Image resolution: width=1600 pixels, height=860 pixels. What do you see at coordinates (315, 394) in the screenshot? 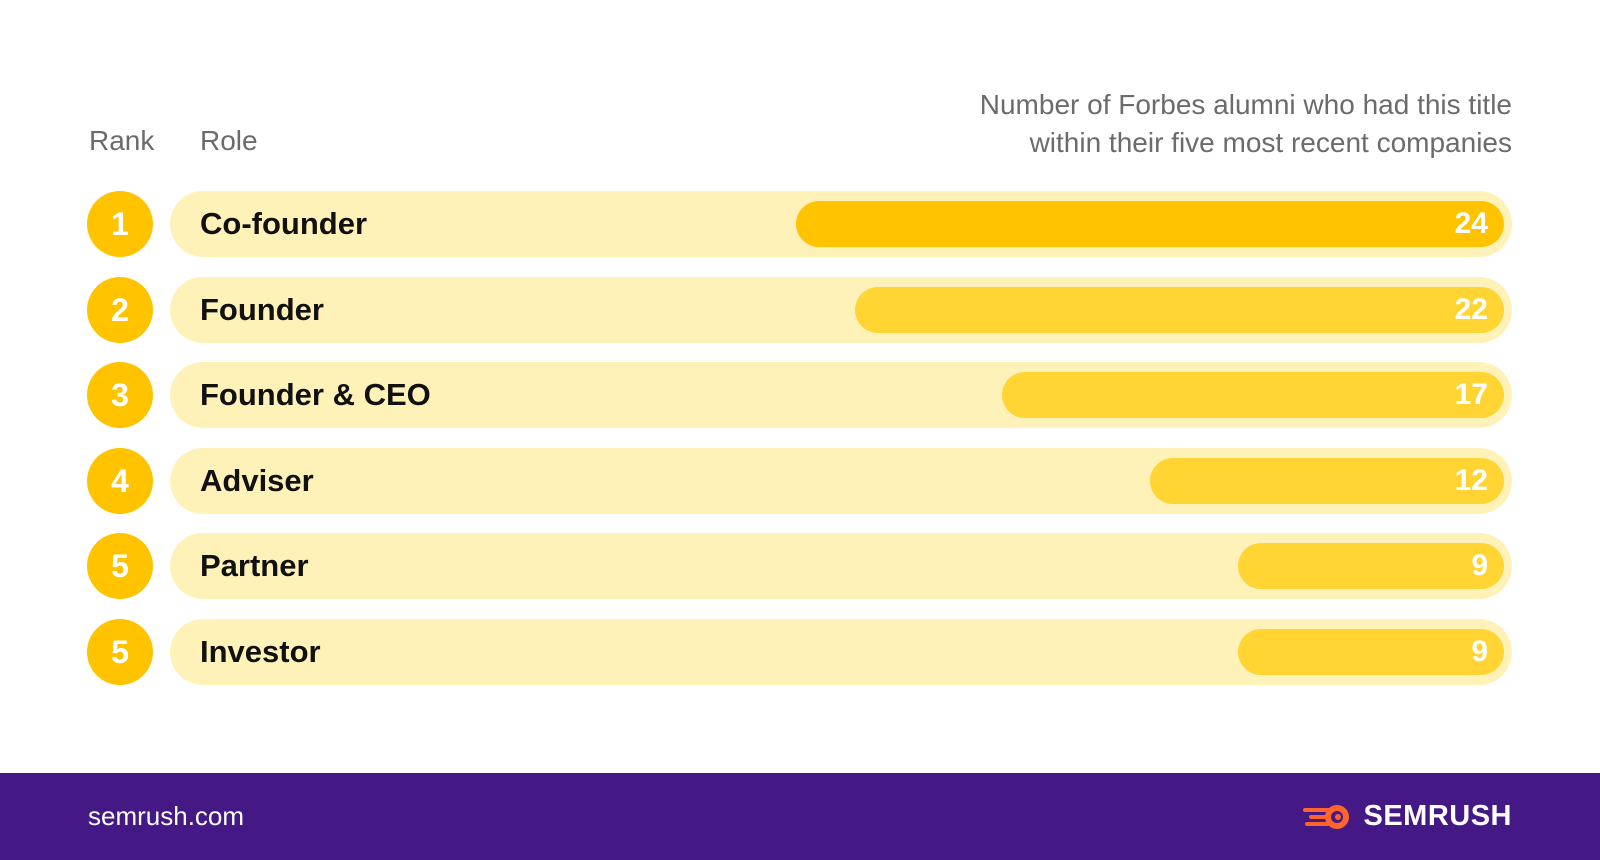
I see `role-label: Founder & CEO` at bounding box center [315, 394].